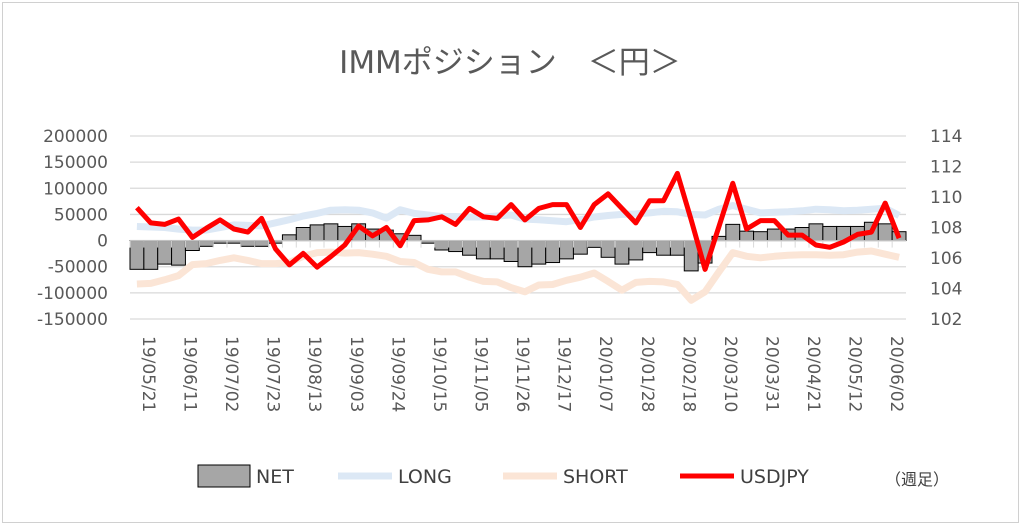 The image size is (1023, 527). Describe the element at coordinates (946, 320) in the screenshot. I see `right-tick-label: 102` at that location.